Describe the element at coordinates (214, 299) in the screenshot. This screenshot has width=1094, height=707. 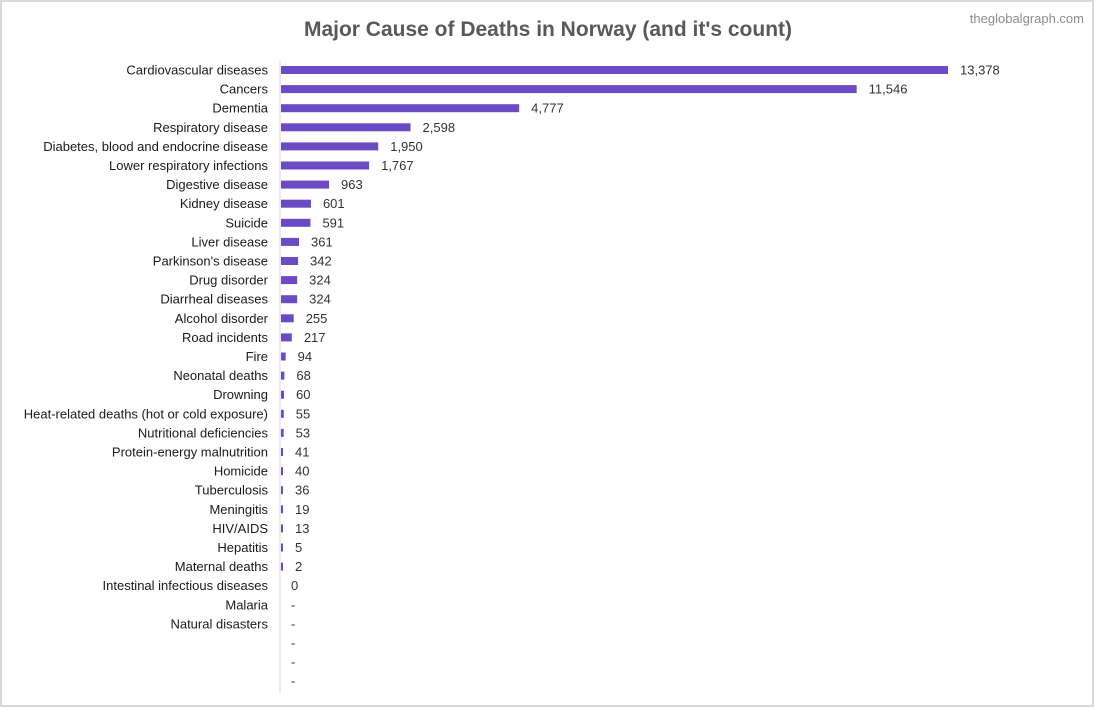
I see `category-label: Diarrheal diseases` at that location.